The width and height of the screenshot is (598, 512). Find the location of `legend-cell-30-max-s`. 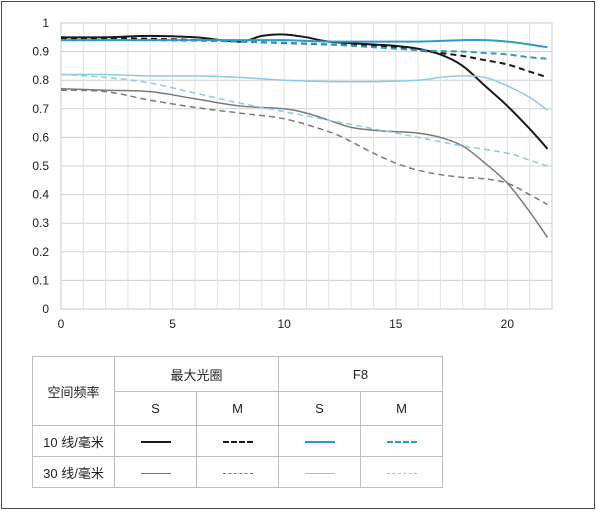

legend-cell-30-max-s is located at coordinates (155, 472).